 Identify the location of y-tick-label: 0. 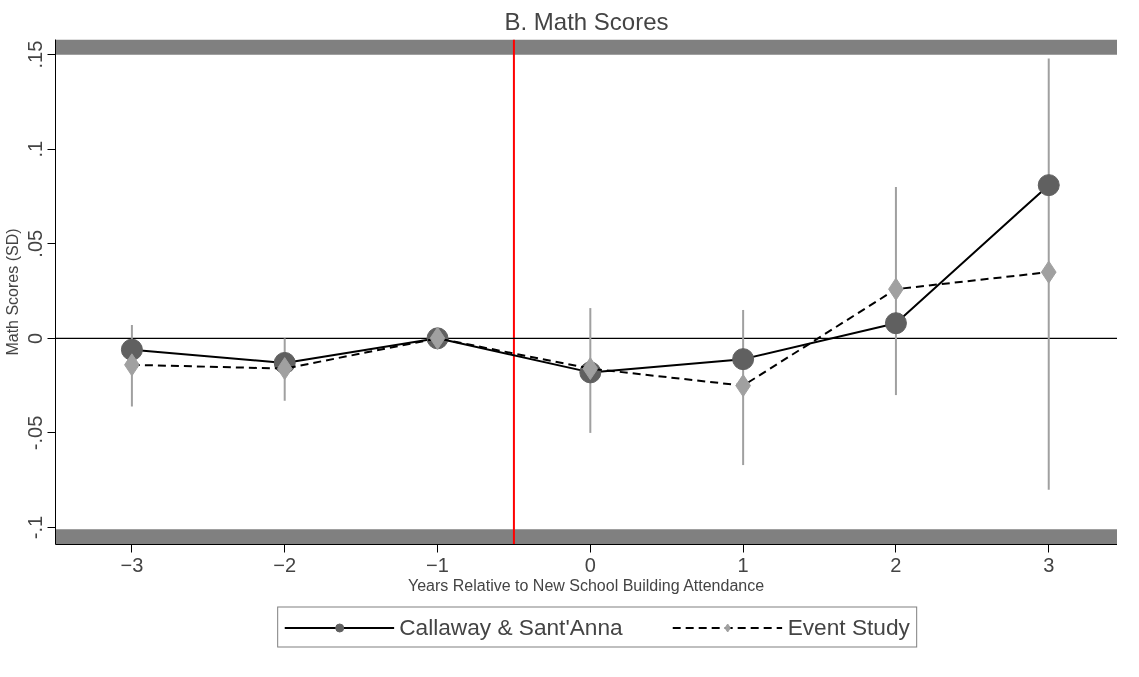
(35, 338).